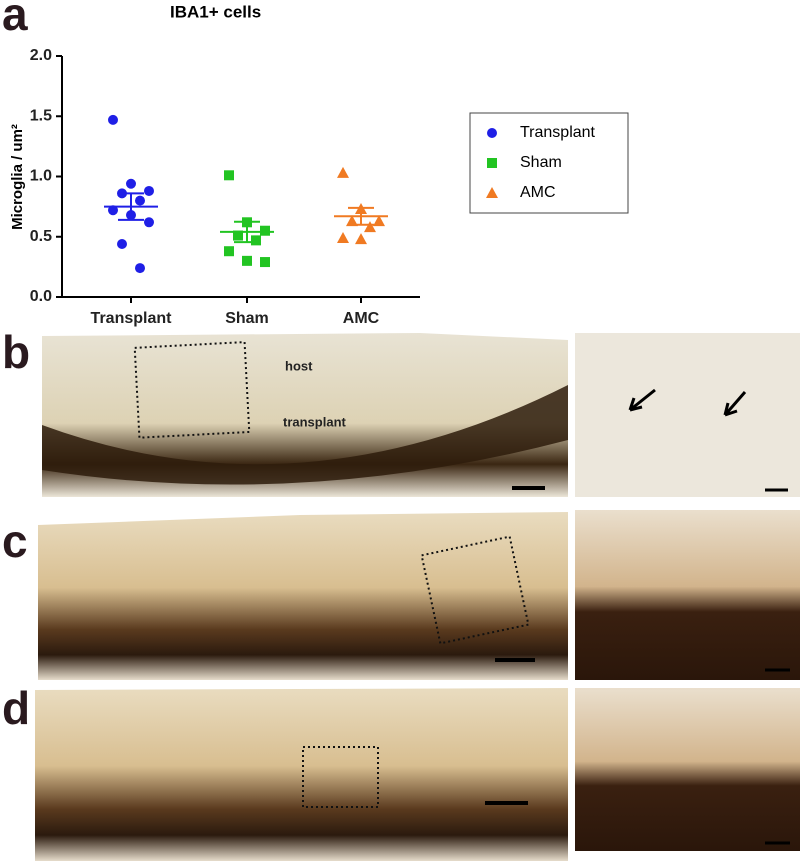 Image resolution: width=800 pixels, height=861 pixels. I want to click on legend-label: Sham, so click(541, 162).